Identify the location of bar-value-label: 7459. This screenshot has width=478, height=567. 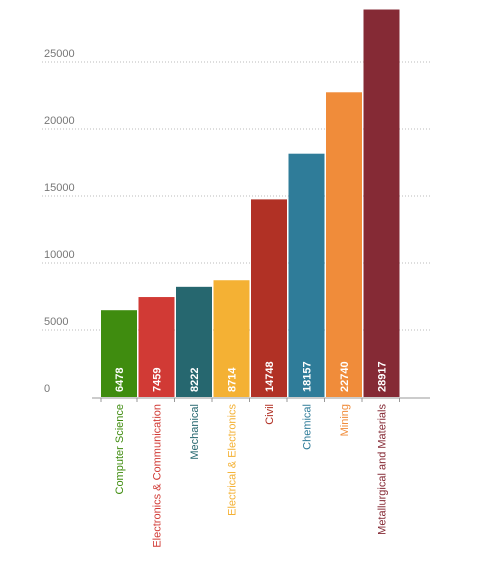
(158, 380).